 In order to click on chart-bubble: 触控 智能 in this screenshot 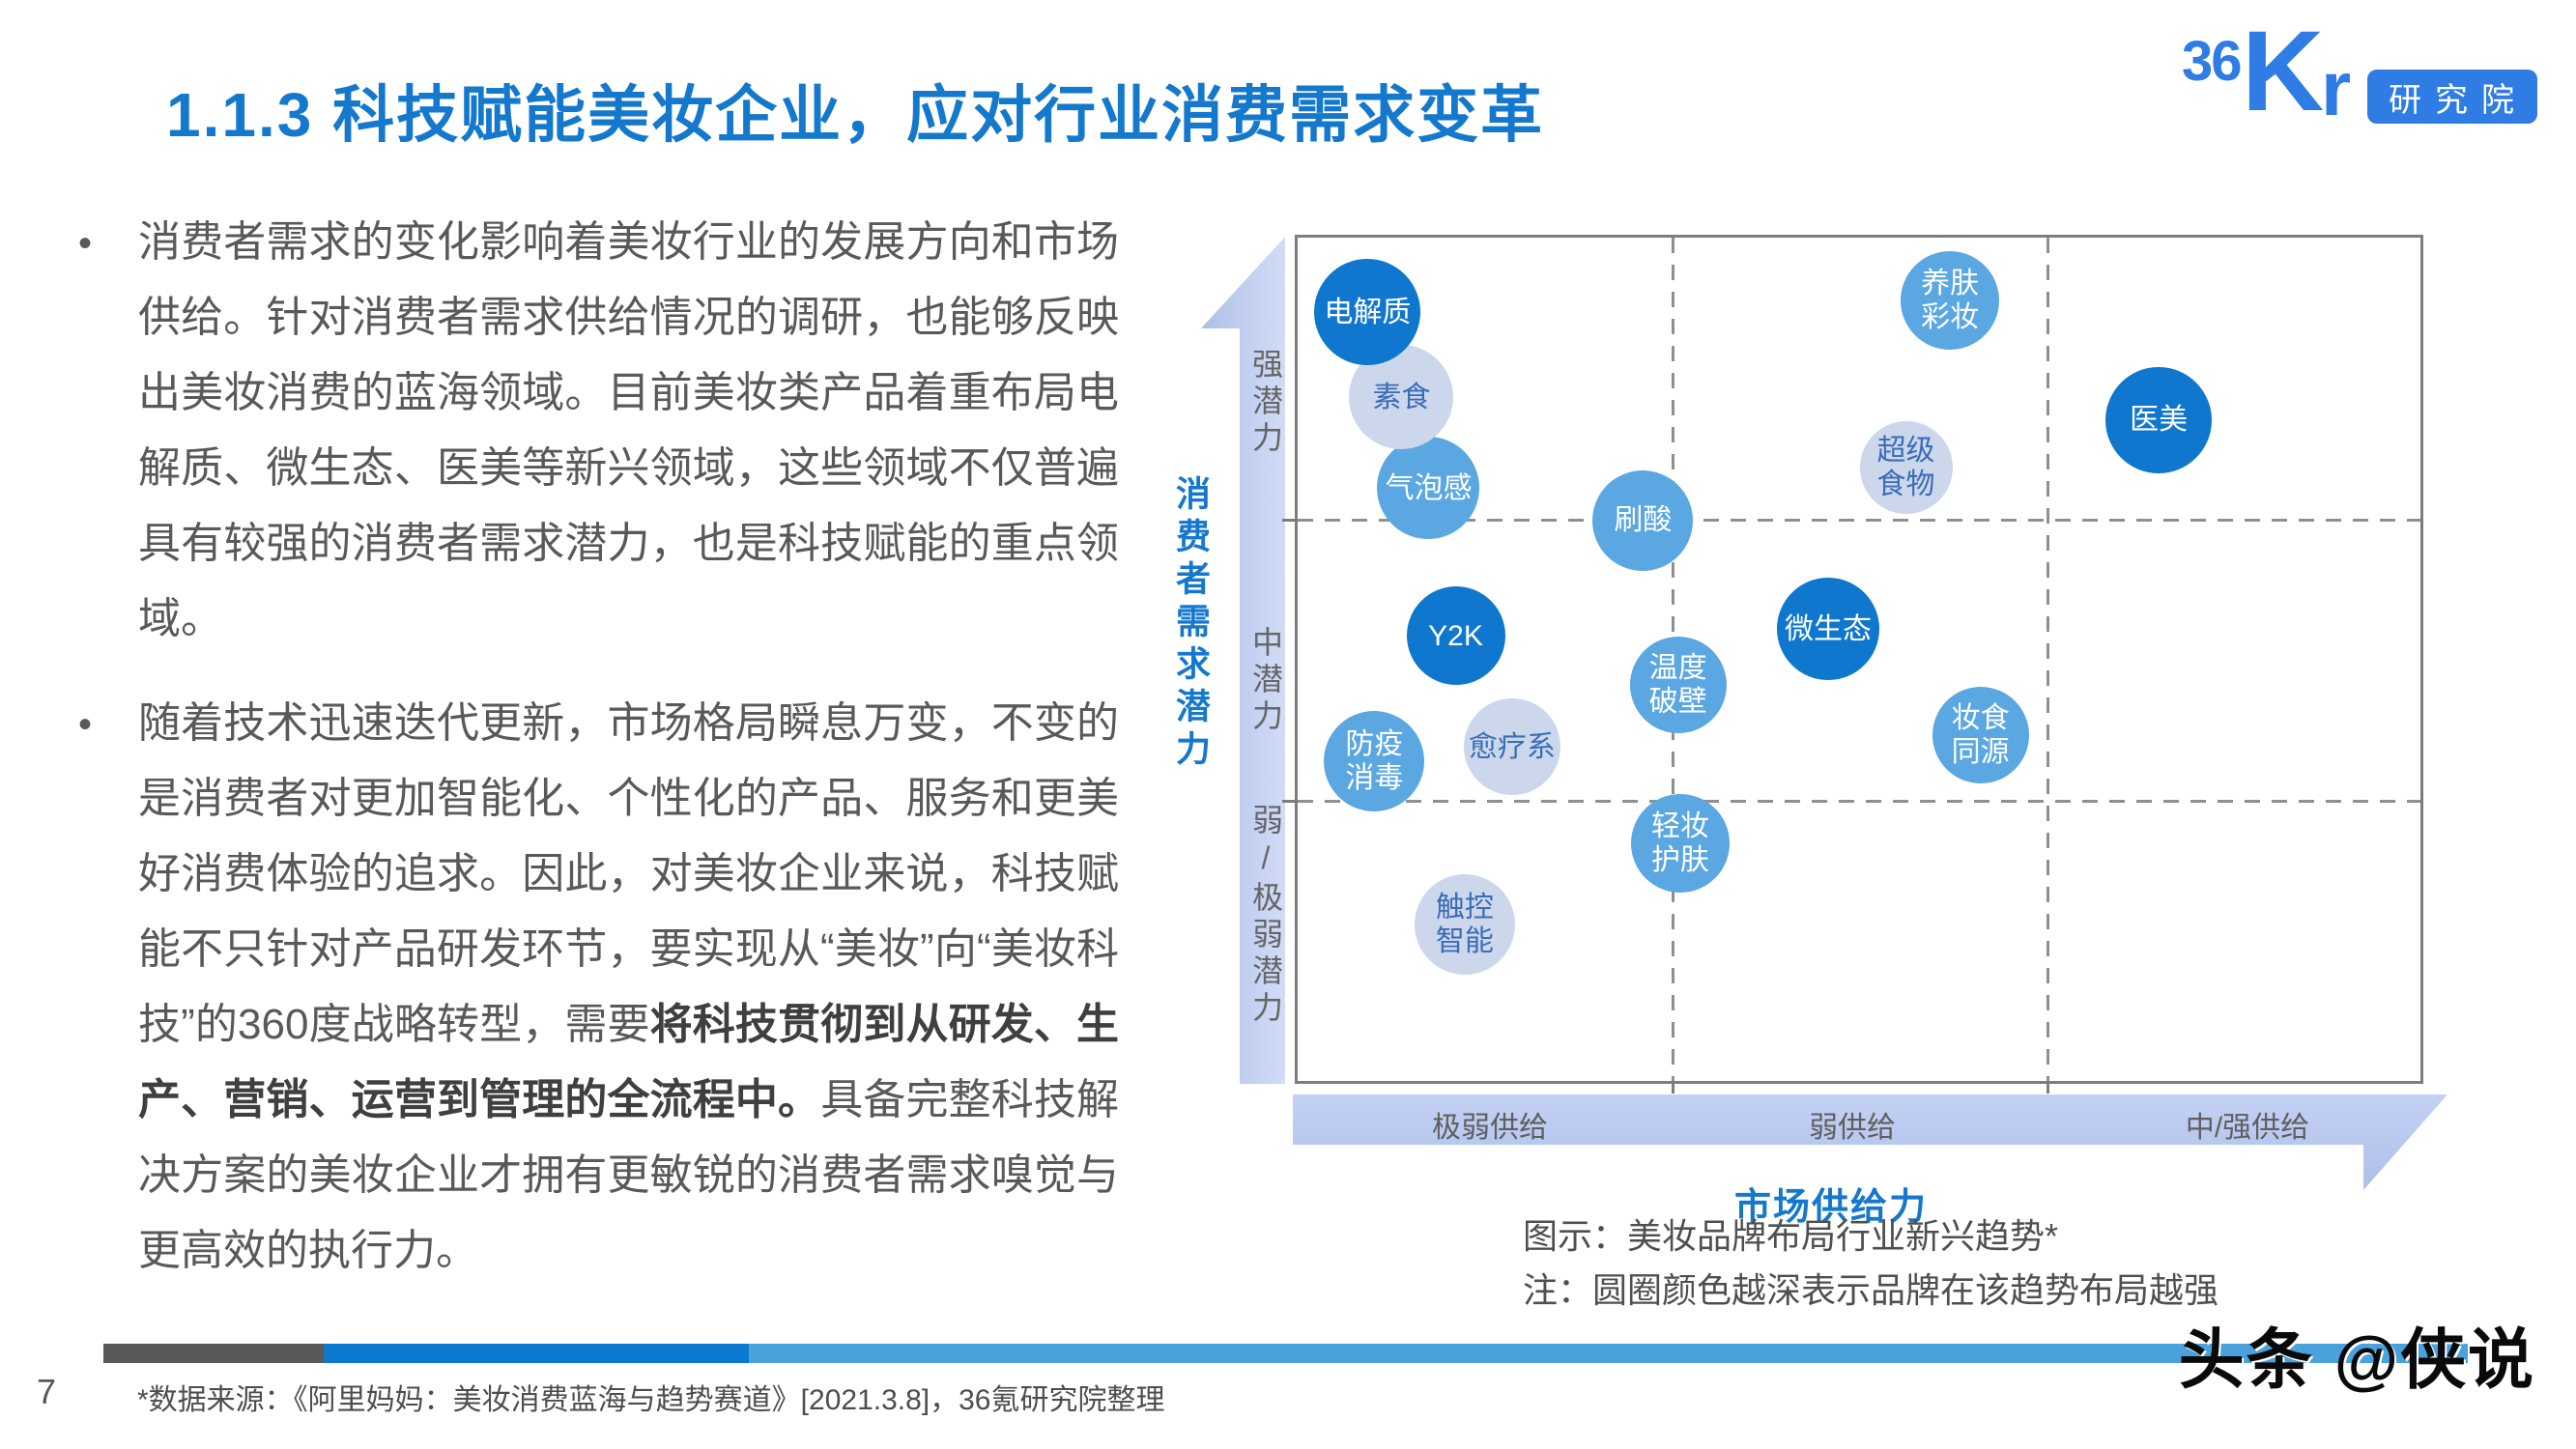, I will do `click(1465, 925)`.